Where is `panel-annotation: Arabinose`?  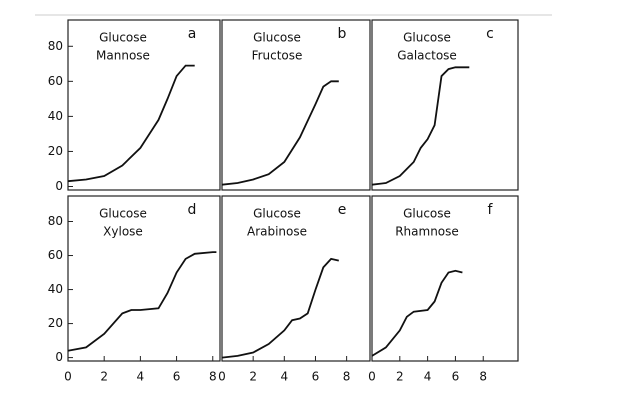 panel-annotation: Arabinose is located at coordinates (277, 232).